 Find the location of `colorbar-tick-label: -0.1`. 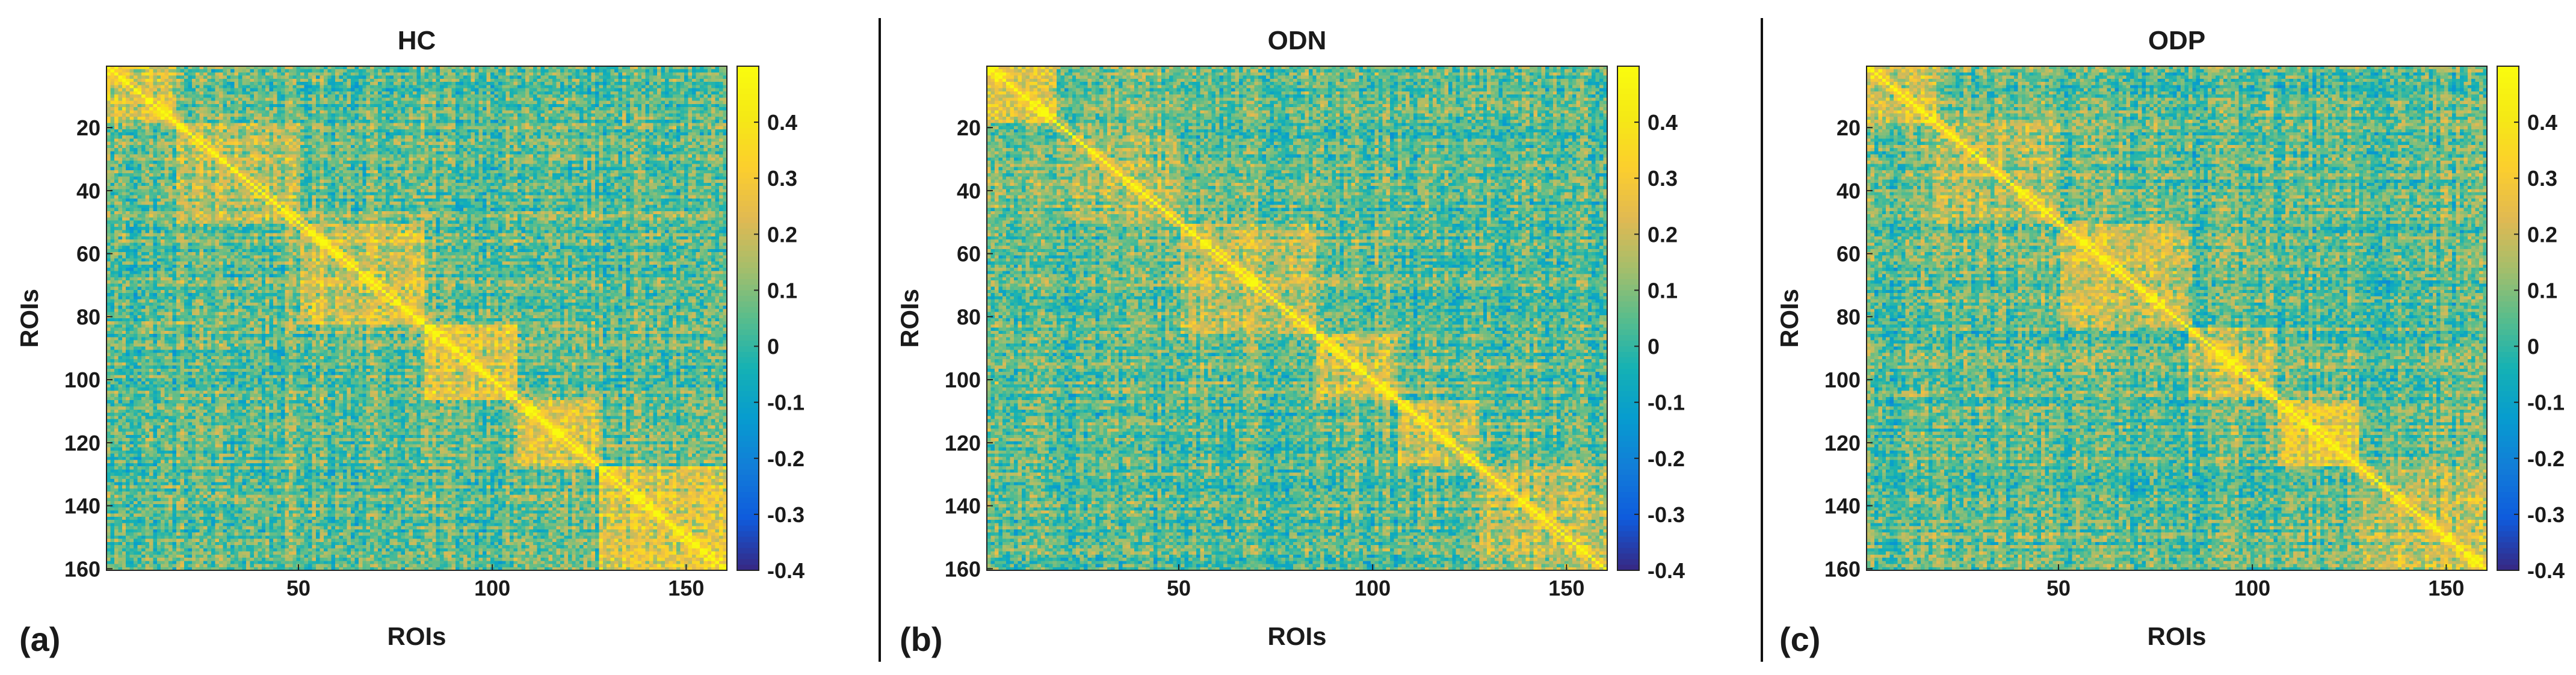

colorbar-tick-label: -0.1 is located at coordinates (786, 402).